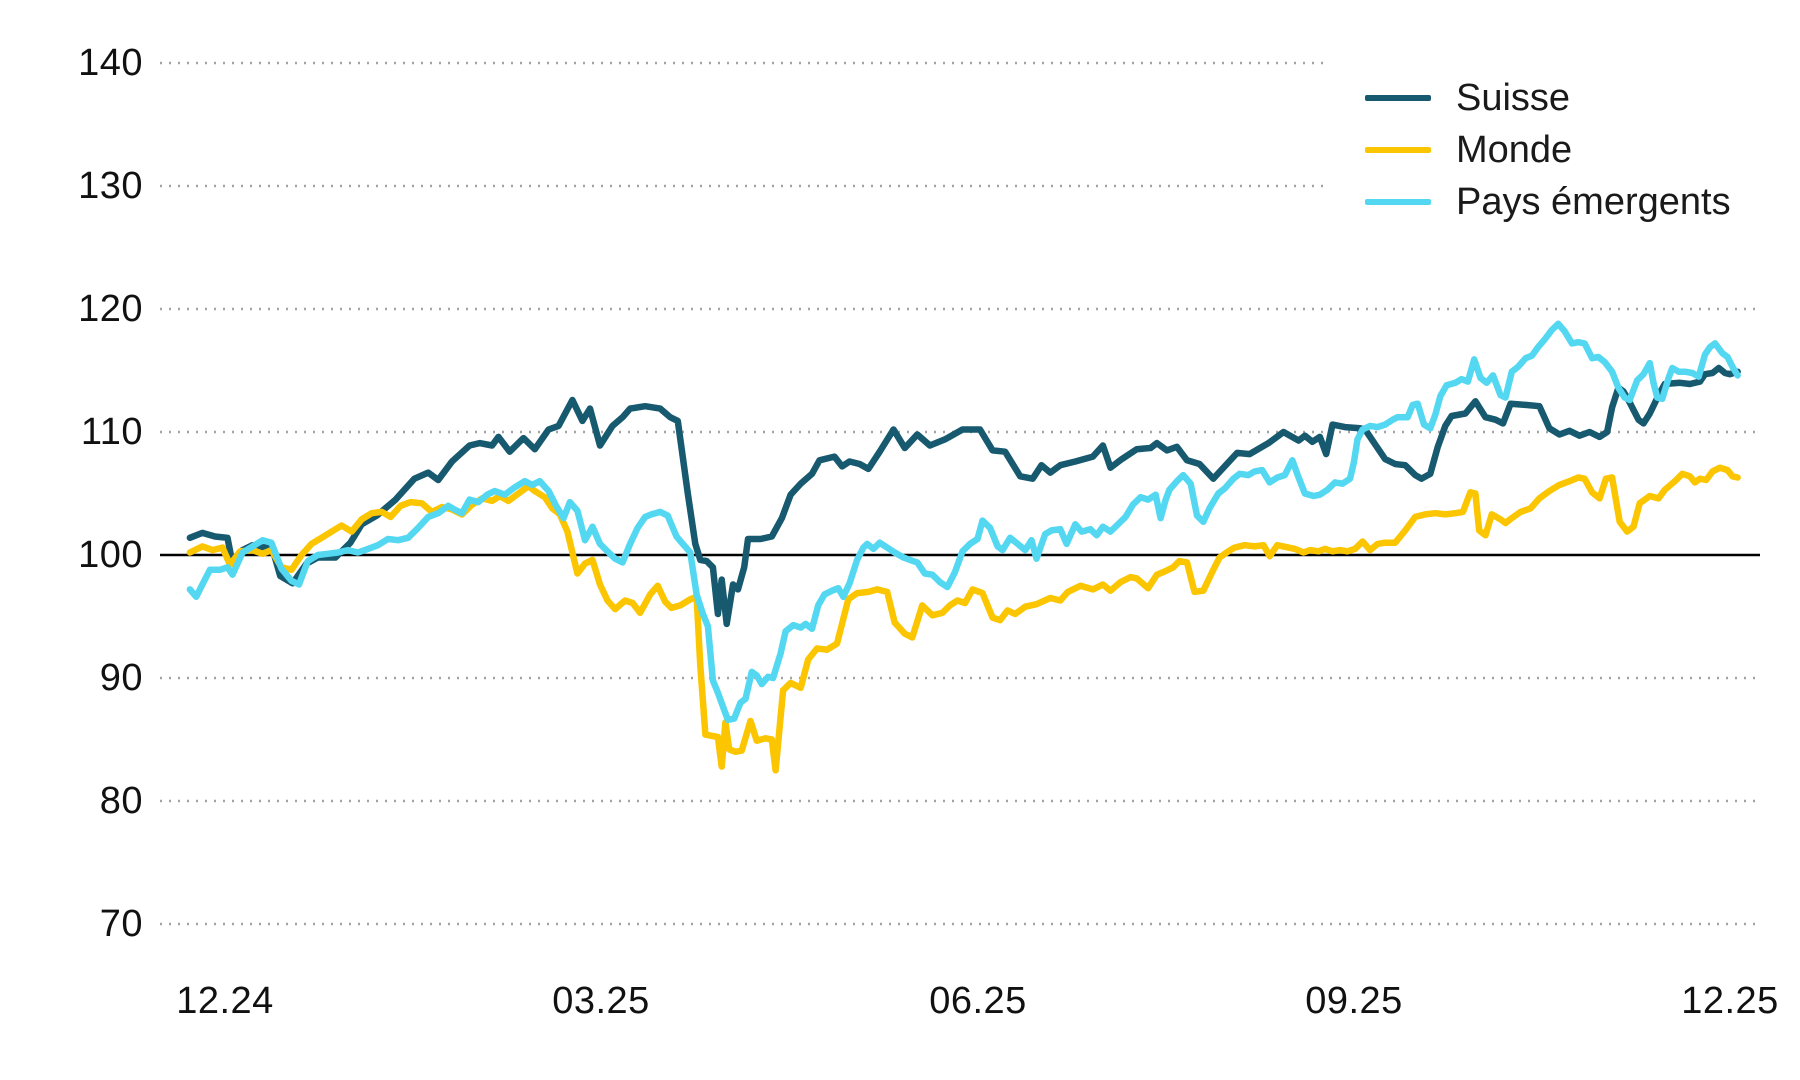  What do you see at coordinates (110, 186) in the screenshot?
I see `y-tick-label-130: 130` at bounding box center [110, 186].